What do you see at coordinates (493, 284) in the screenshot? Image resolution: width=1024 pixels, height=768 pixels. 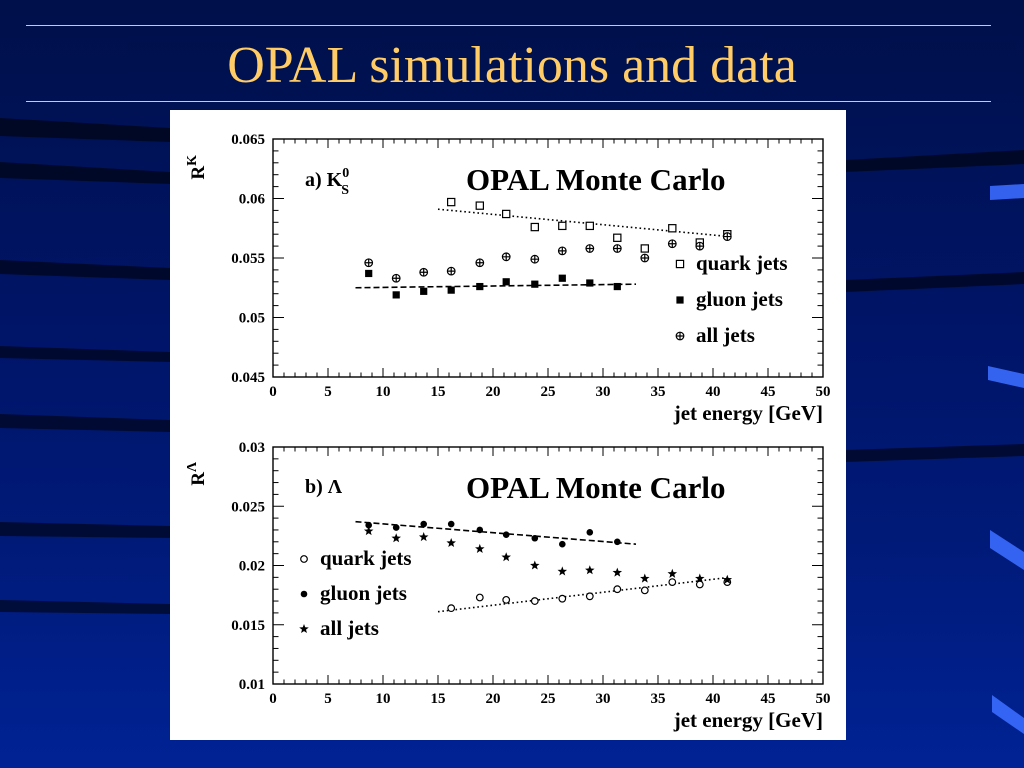 I see `series-gluon-jets` at bounding box center [493, 284].